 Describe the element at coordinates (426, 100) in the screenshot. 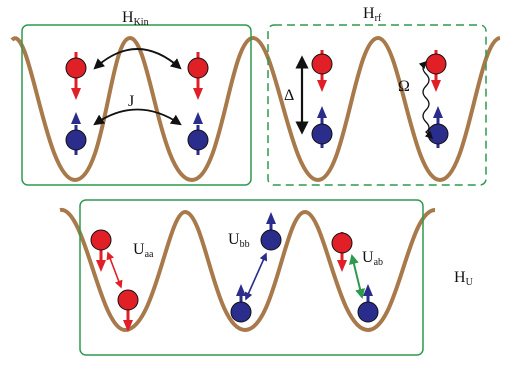

I see `omega-wavy-arrow` at that location.